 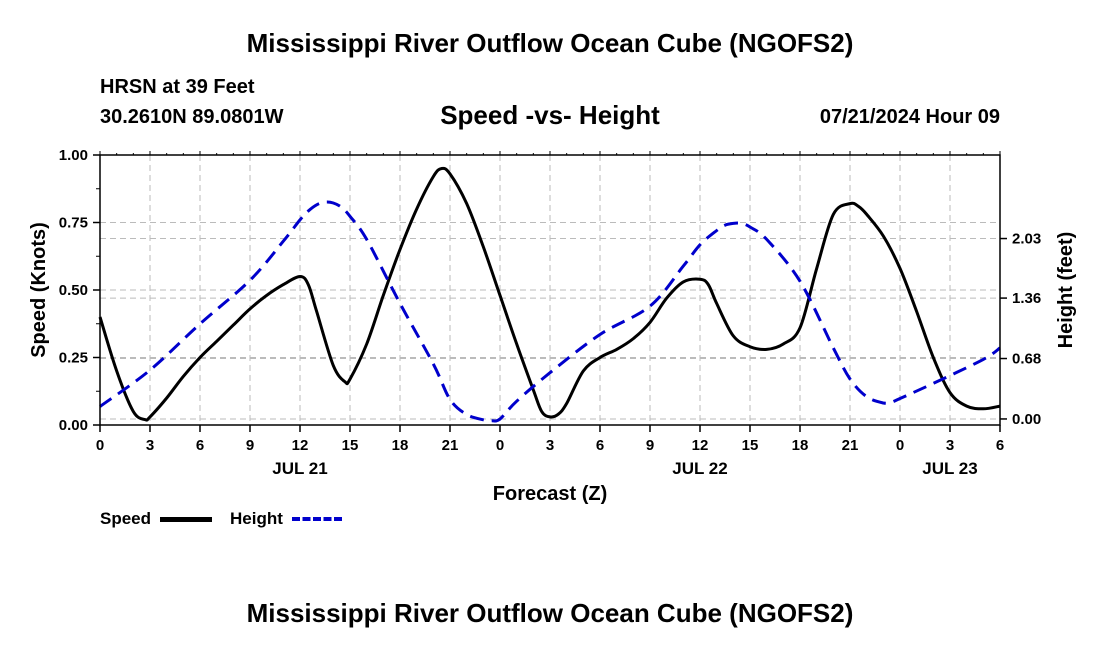 I want to click on station-coordinates: 30.2610N 89.0801W, so click(x=192, y=117).